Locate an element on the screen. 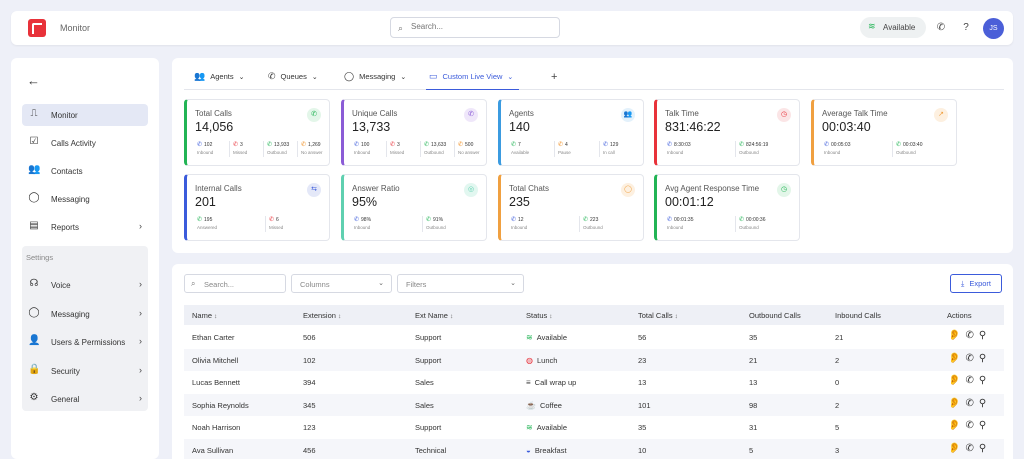 This screenshot has height=459, width=1024. table-row: Sophia Reynolds 345 Sales ☕ Coffee 101 98 2 👂 ✆ ⚲ is located at coordinates (594, 404).